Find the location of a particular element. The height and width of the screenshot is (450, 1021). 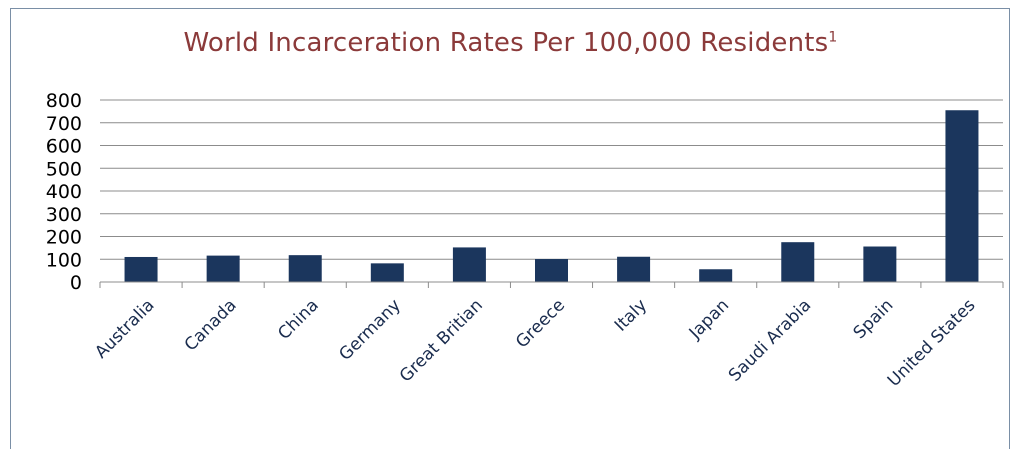

bar-united-states is located at coordinates (962, 196).